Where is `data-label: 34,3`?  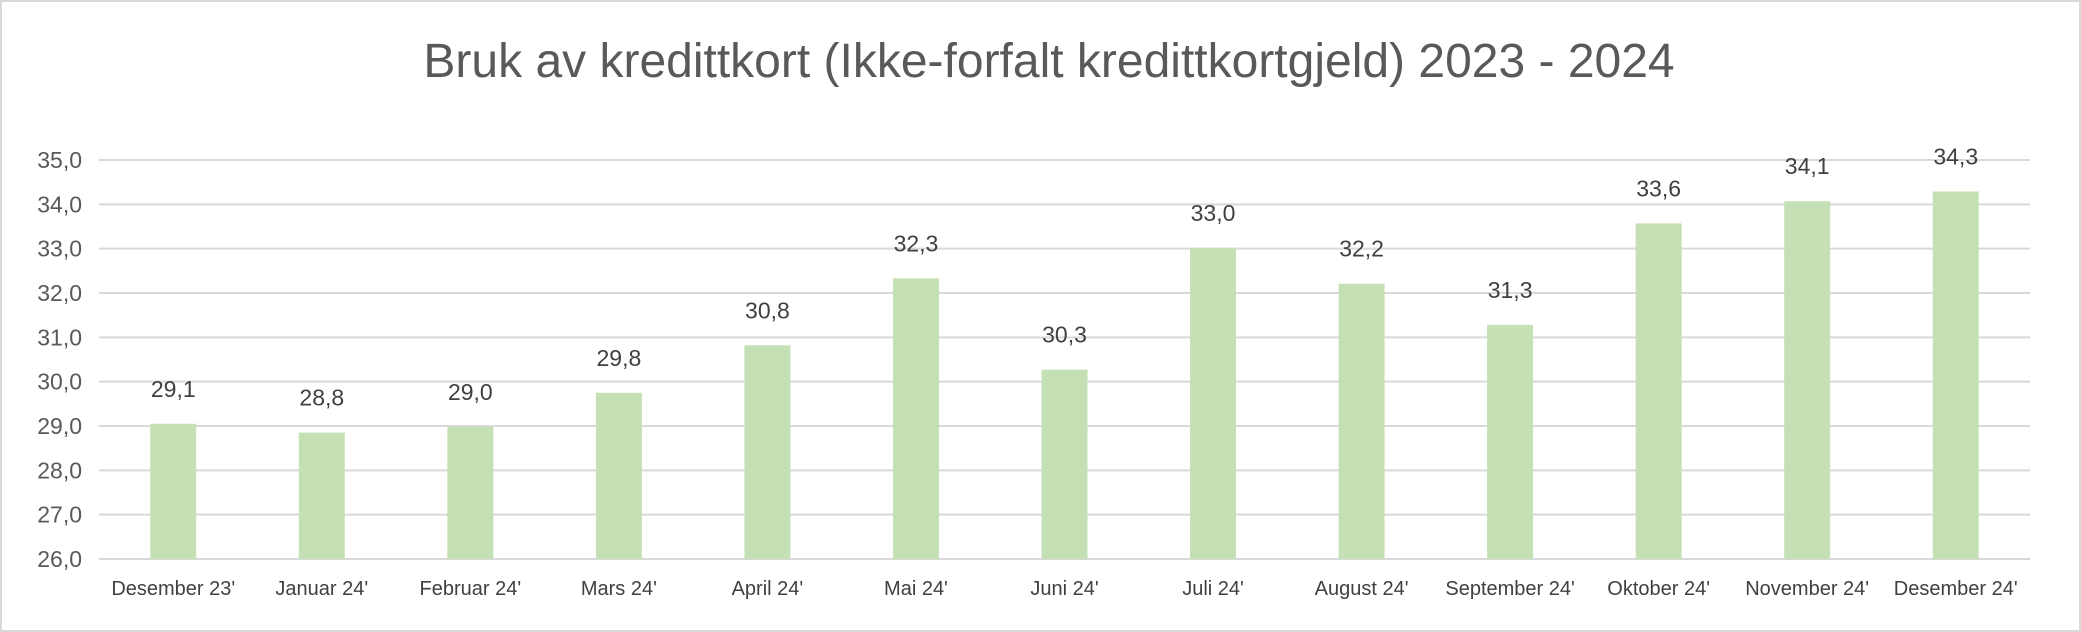
data-label: 34,3 is located at coordinates (1955, 156).